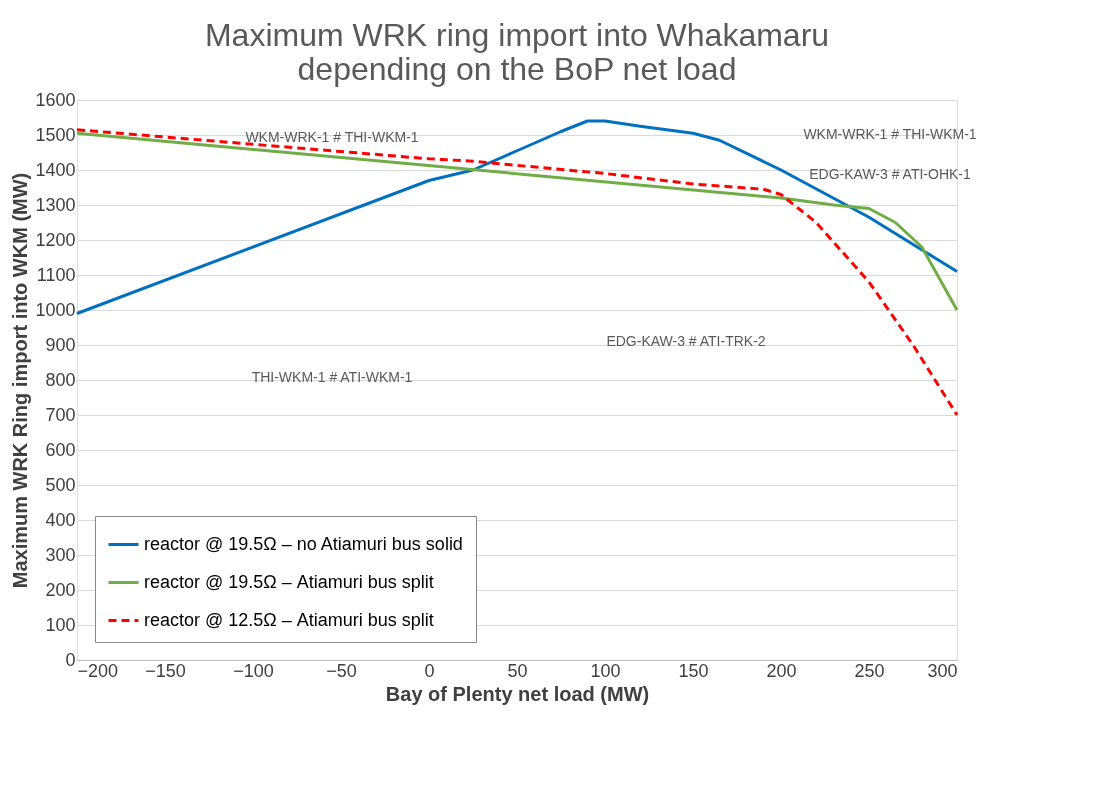  I want to click on y-tick-label: 1400, so click(55, 169).